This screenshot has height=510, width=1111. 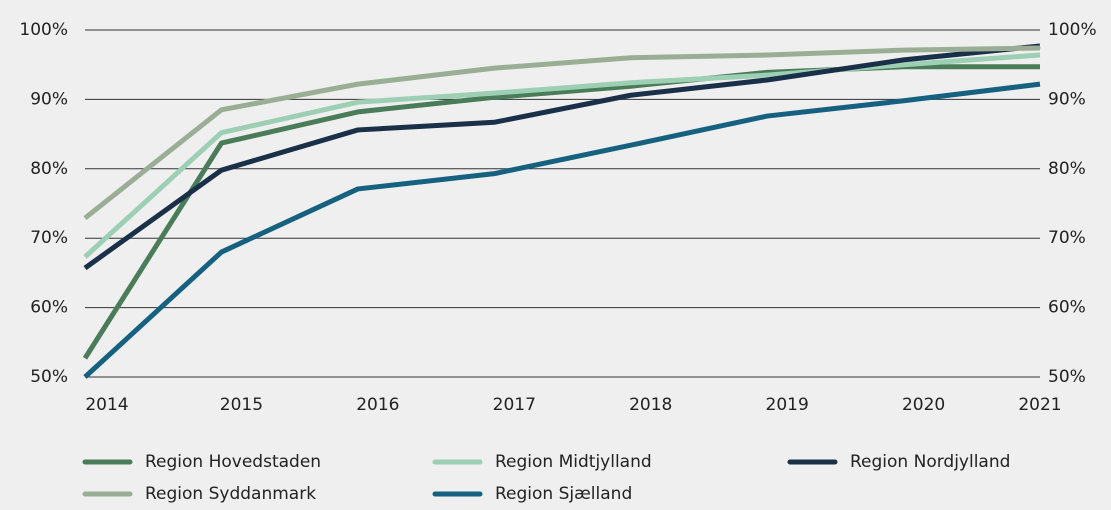 I want to click on y-tick-label: 100%, so click(x=43, y=30).